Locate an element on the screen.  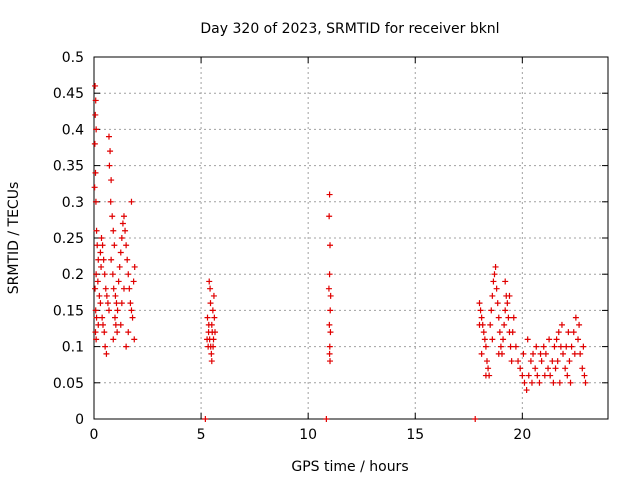
y-tick-label: 0.4 is located at coordinates (73, 130).